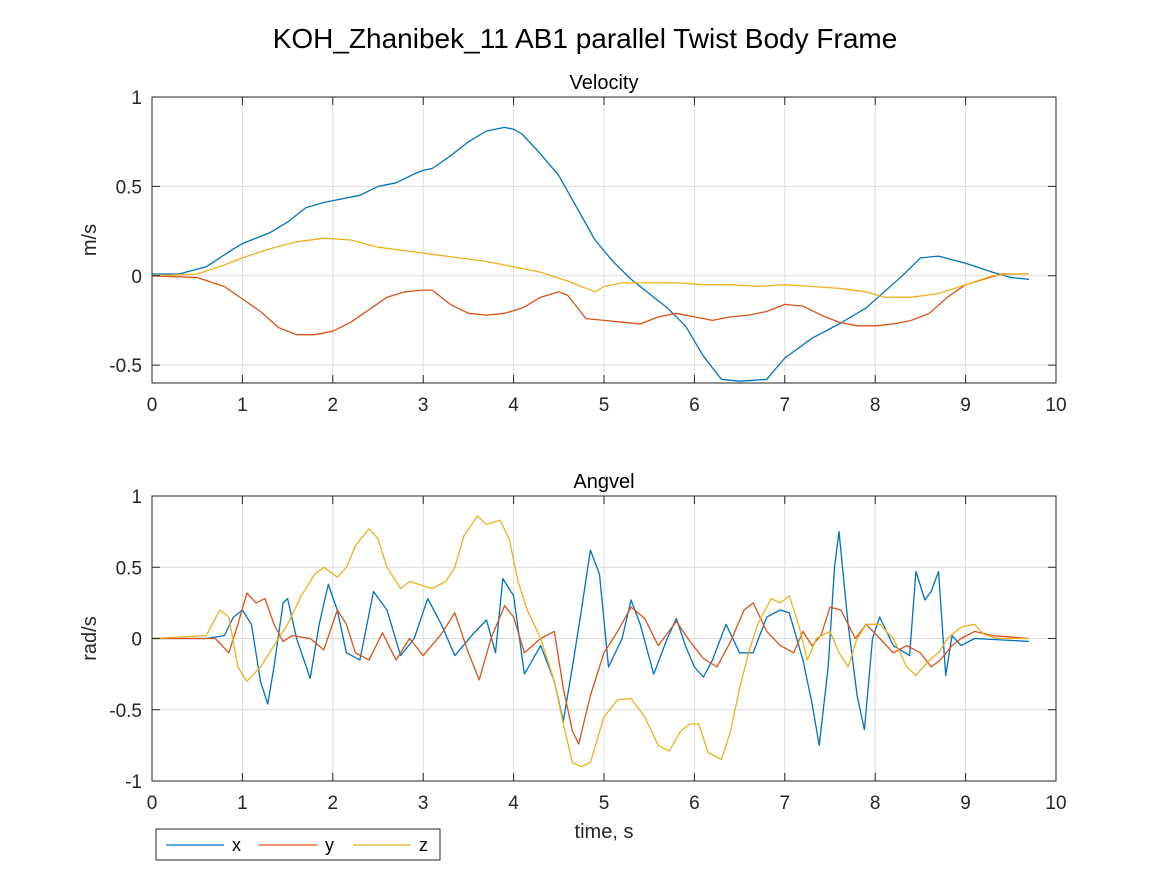  What do you see at coordinates (90, 638) in the screenshot?
I see `y-axis-label: rad/s` at bounding box center [90, 638].